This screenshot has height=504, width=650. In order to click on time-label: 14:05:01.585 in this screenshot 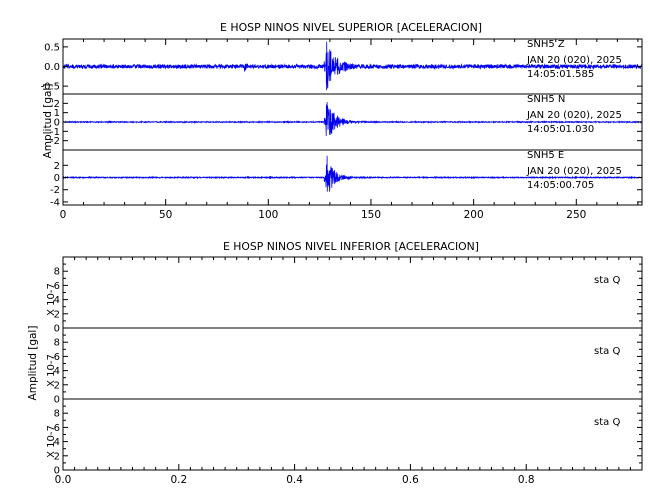, I will do `click(560, 74)`.